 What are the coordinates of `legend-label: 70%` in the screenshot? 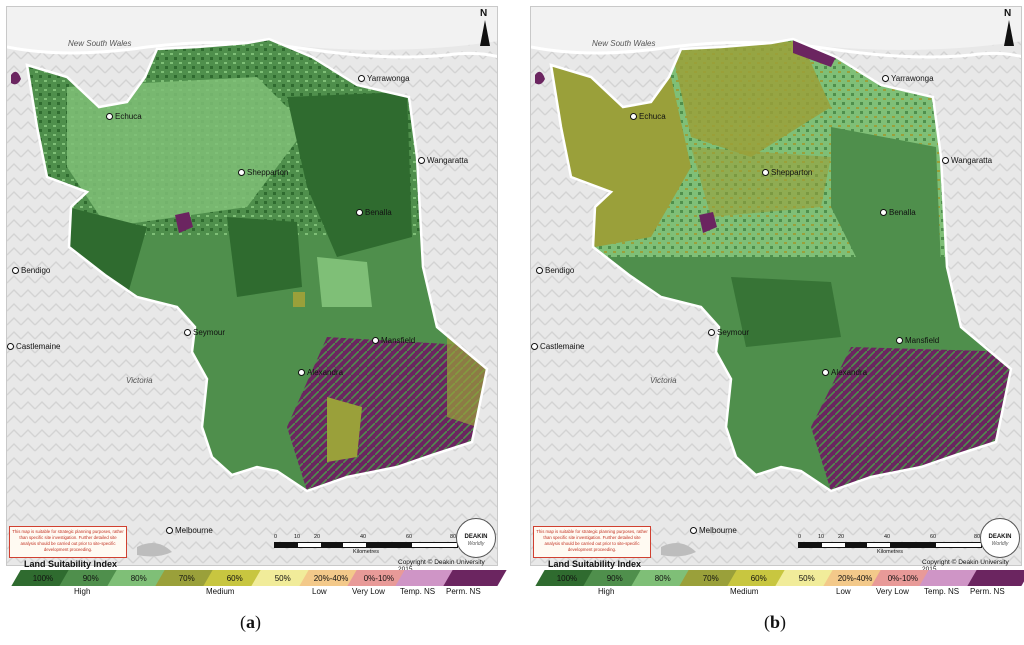 It's located at (186, 578).